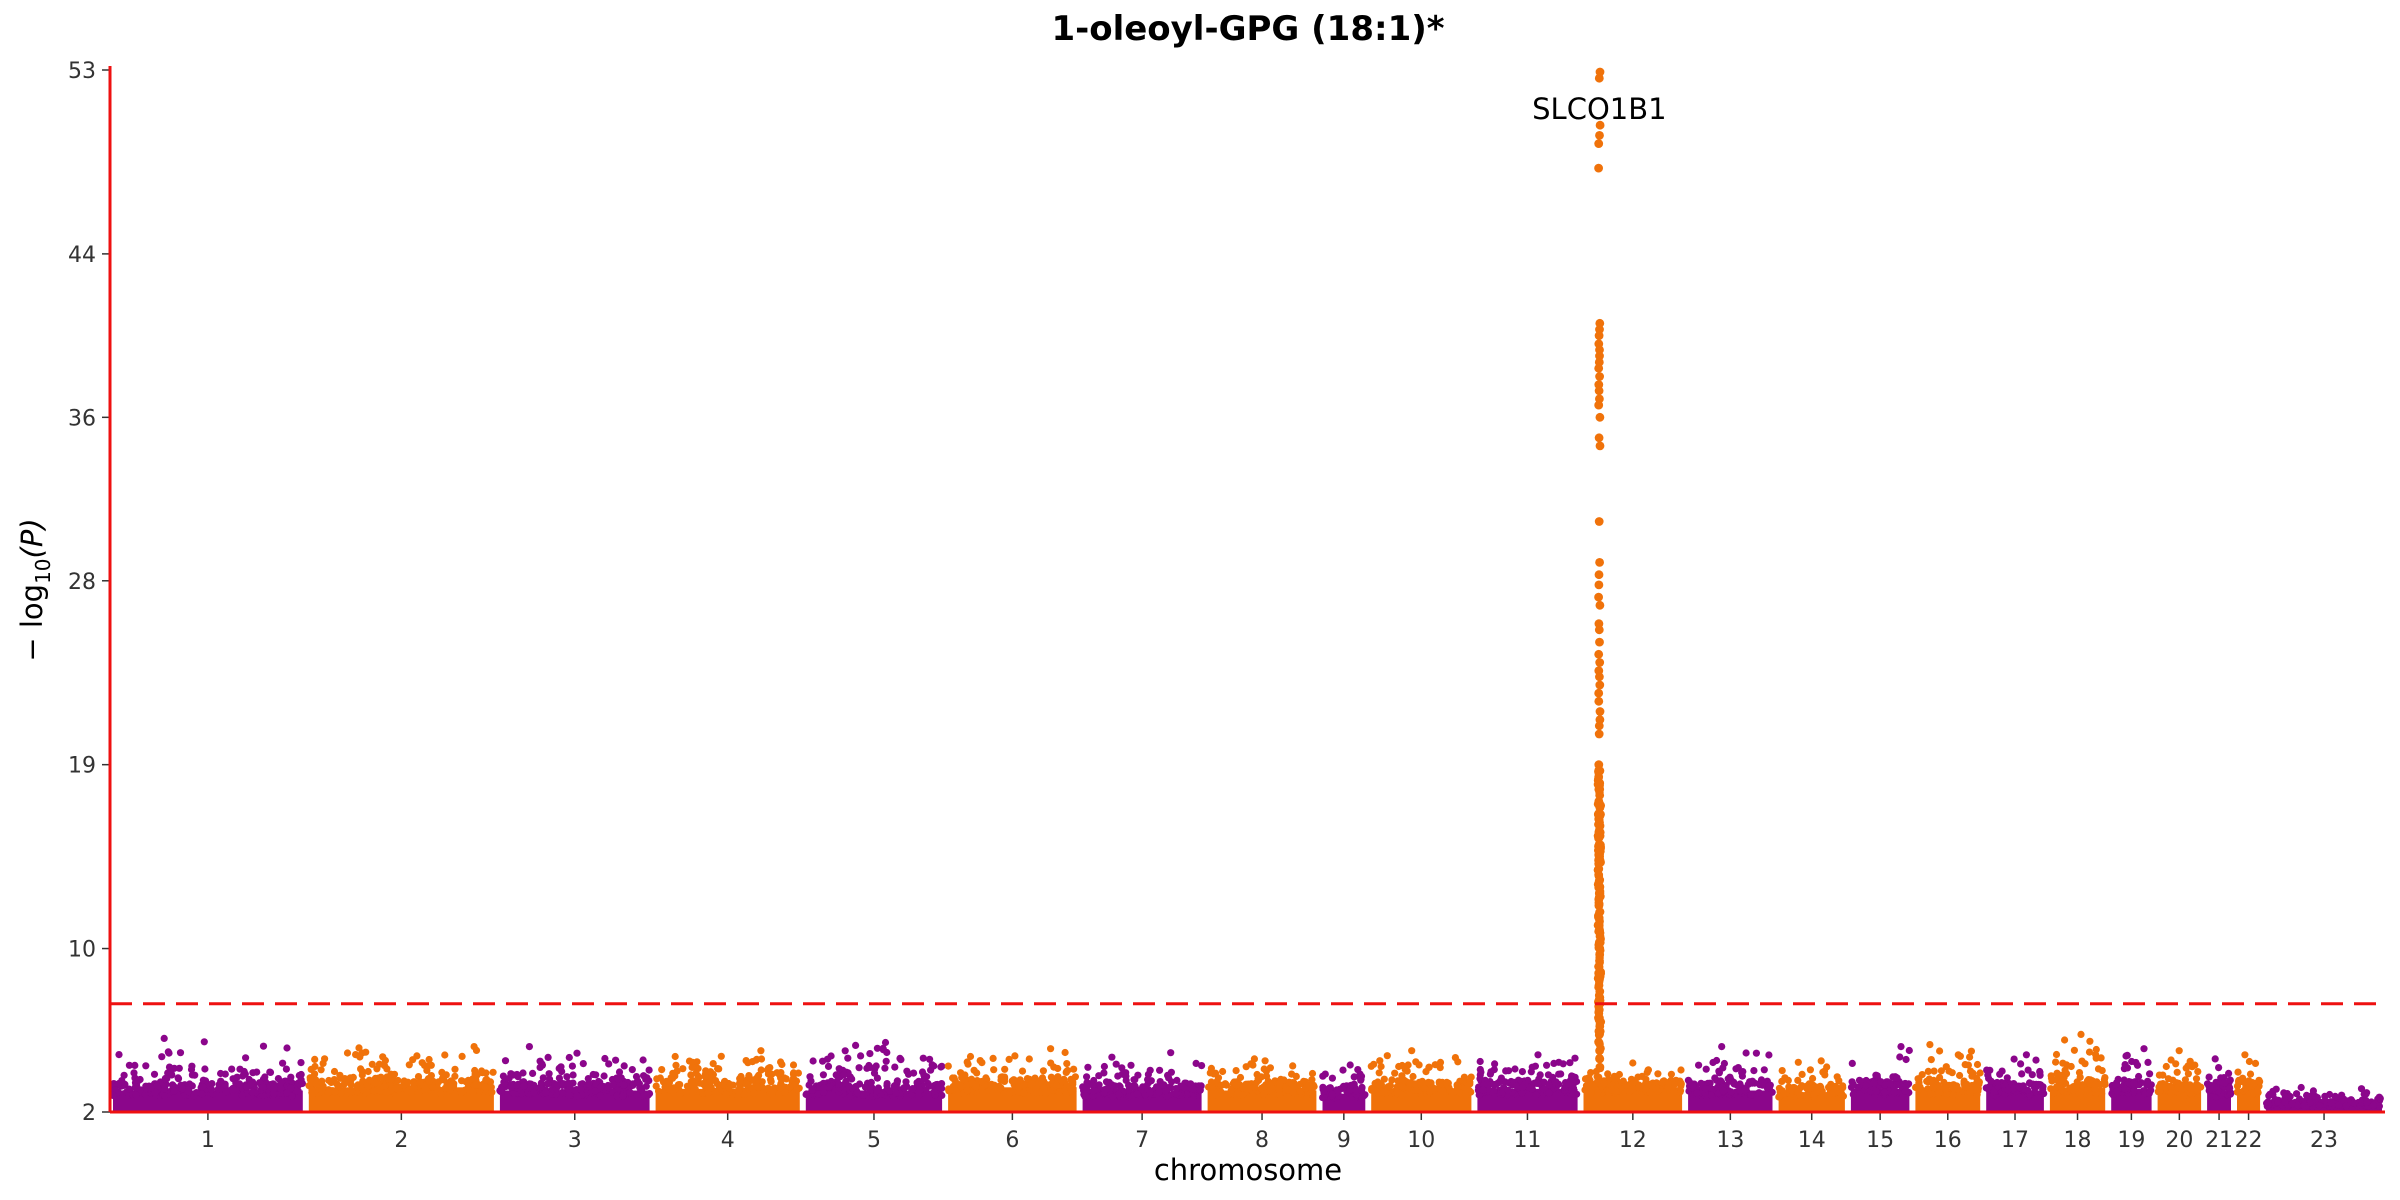 This screenshot has height=1200, width=2400. Describe the element at coordinates (164, 1038) in the screenshot. I see `chromosome-1-top-point` at that location.